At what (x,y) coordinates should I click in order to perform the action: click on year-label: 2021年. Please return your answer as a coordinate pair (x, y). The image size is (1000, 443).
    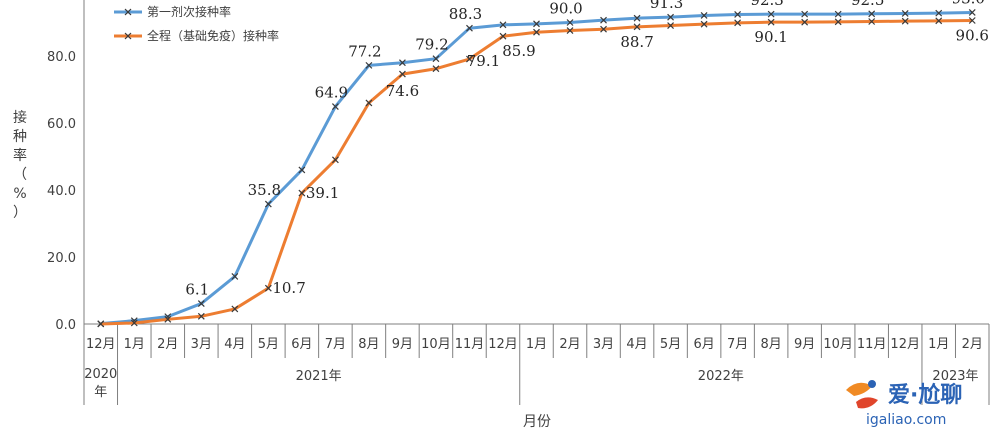
    Looking at the image, I should click on (319, 376).